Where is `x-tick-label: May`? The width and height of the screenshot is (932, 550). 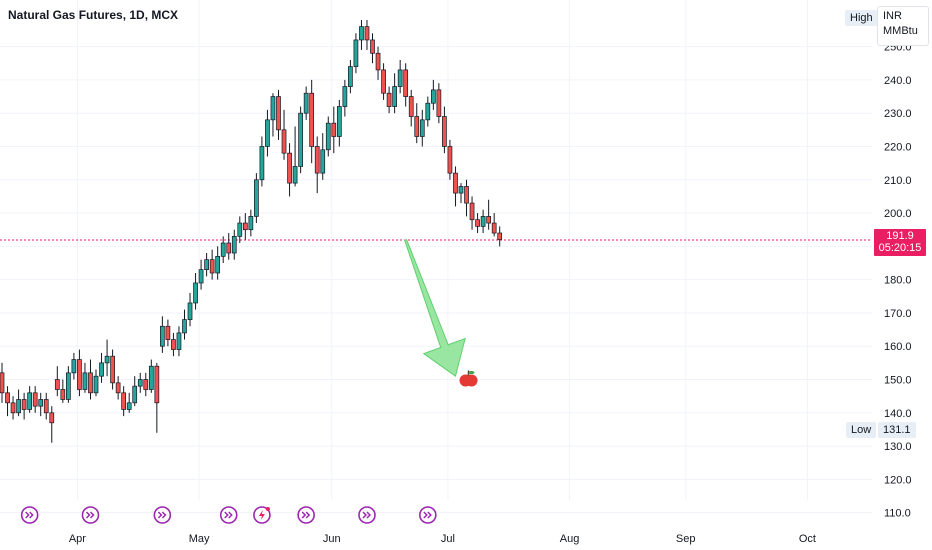
x-tick-label: May is located at coordinates (199, 539).